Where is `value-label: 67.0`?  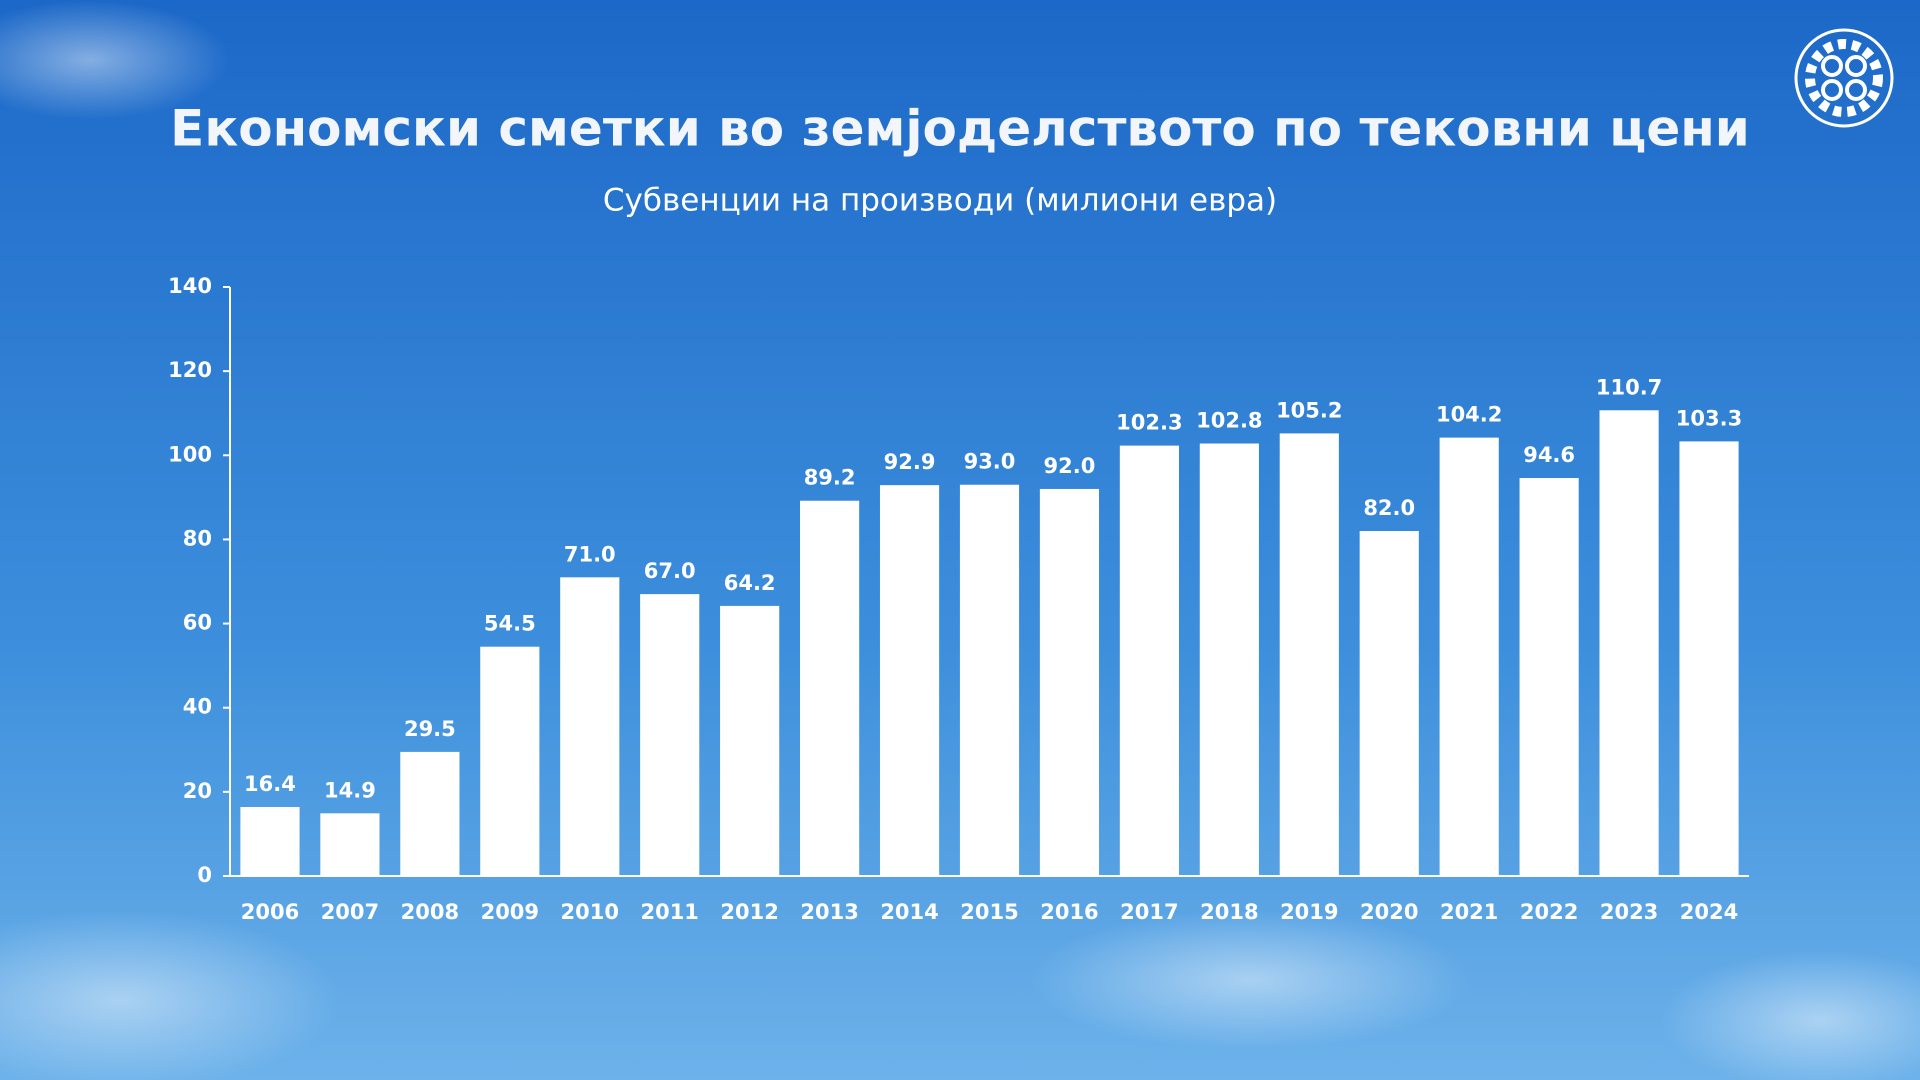 value-label: 67.0 is located at coordinates (670, 571).